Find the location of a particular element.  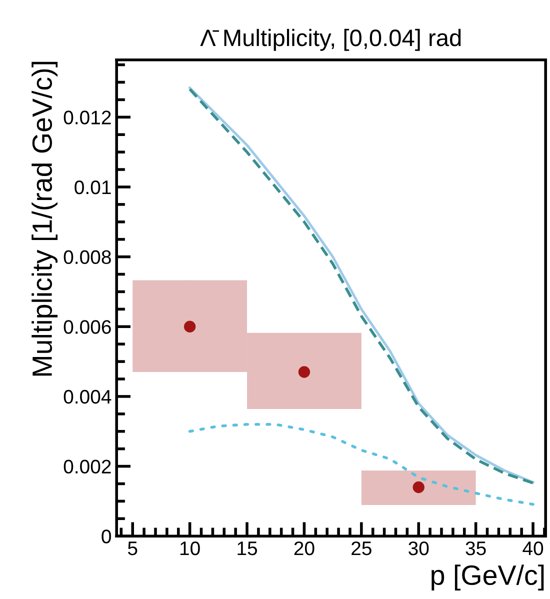

y-tick-label: 0.01 is located at coordinates (92, 187).